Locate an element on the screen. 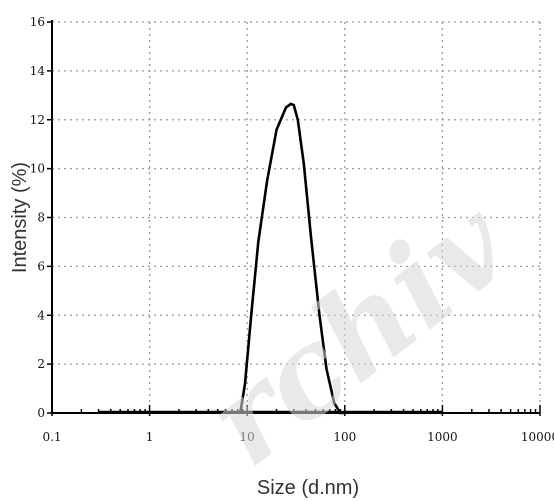 This screenshot has height=501, width=554. y-tick-label: 14 is located at coordinates (38, 71).